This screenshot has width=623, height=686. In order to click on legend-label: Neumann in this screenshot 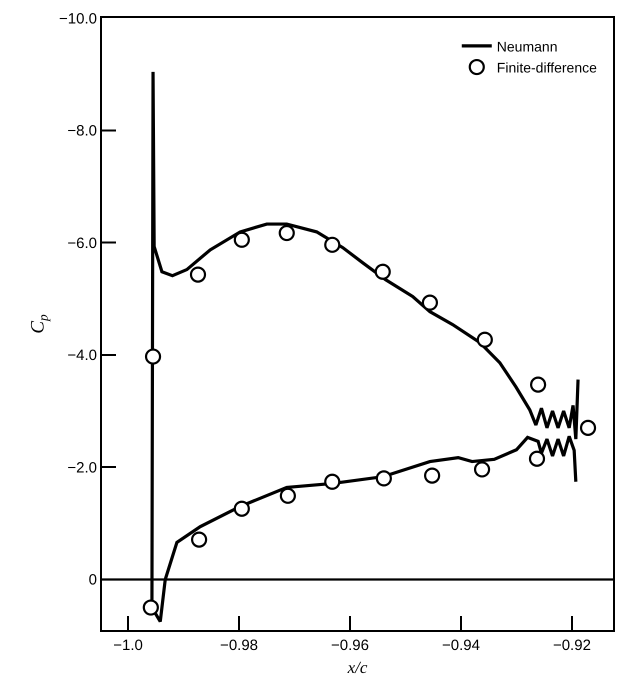, I will do `click(527, 46)`.